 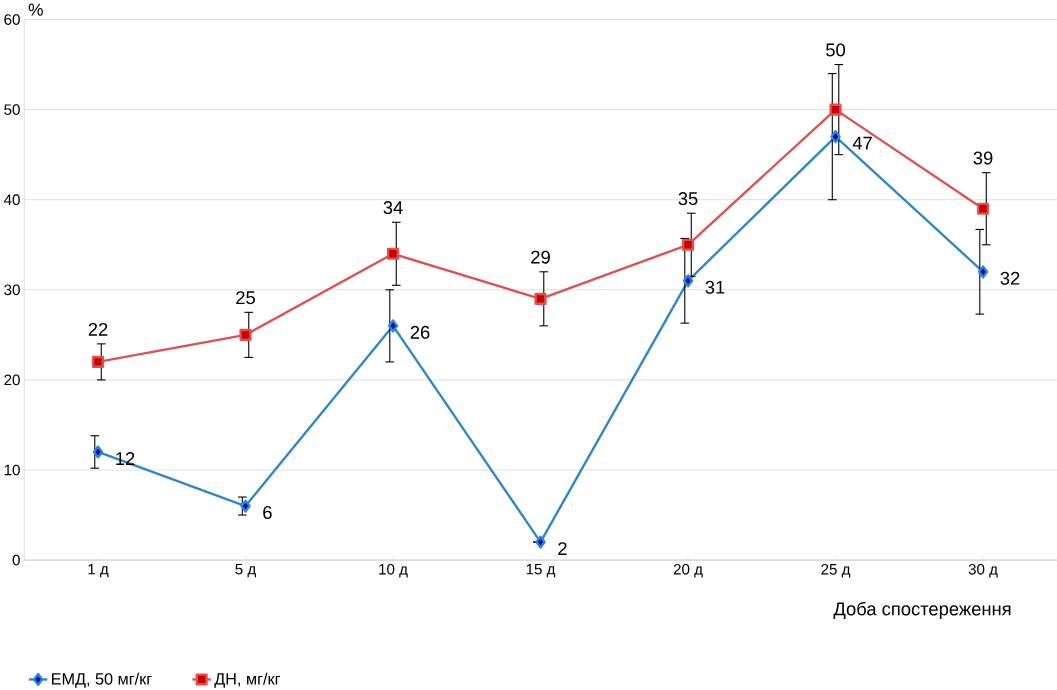 I want to click on data-label: 12, so click(x=125, y=458).